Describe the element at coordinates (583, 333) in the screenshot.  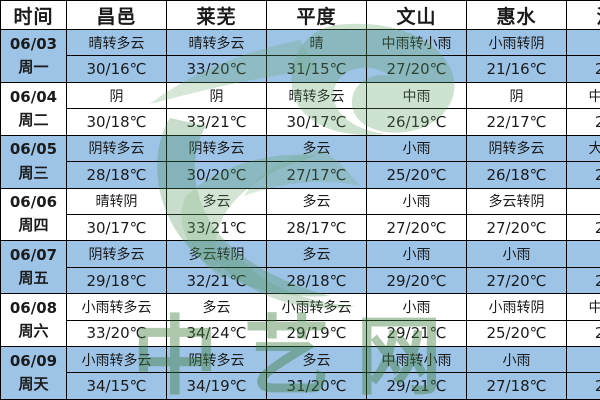
I see `temperature-cell: 26/19` at that location.